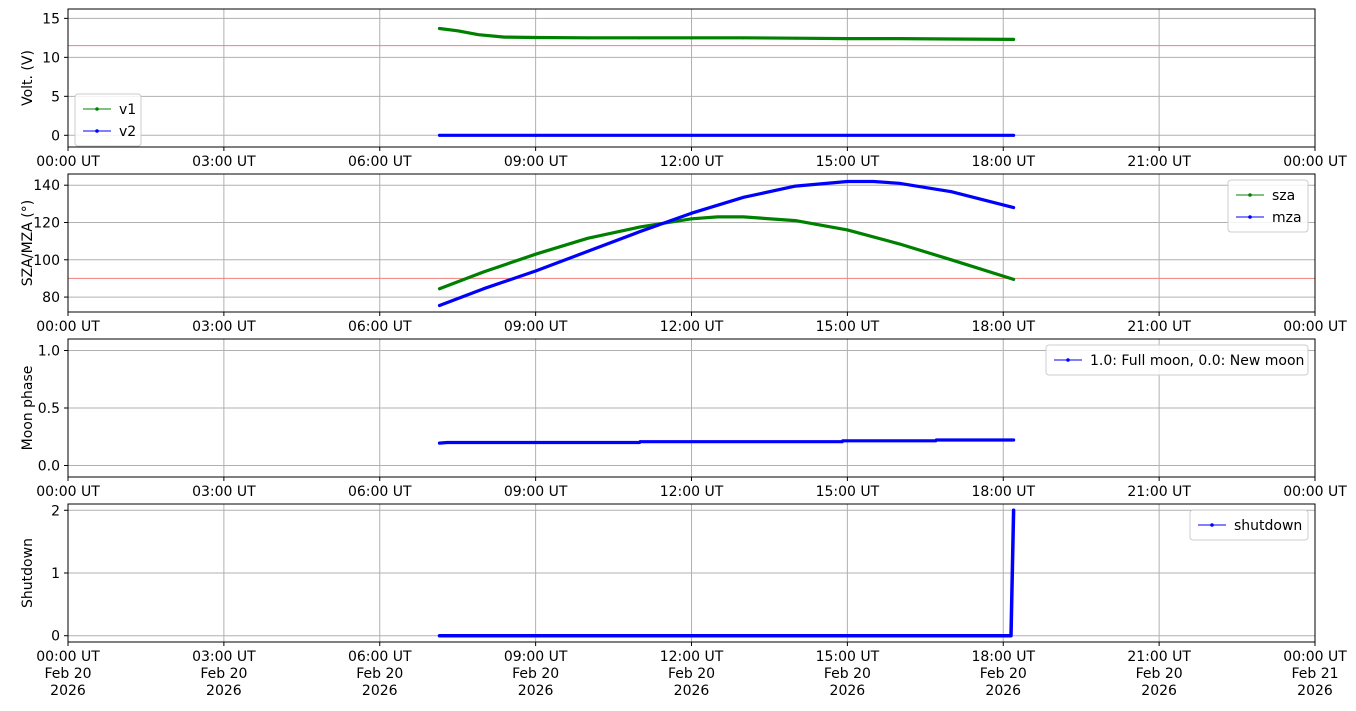 Image resolution: width=1356 pixels, height=711 pixels. What do you see at coordinates (55, 136) in the screenshot?
I see `y-tick-label: 0` at bounding box center [55, 136].